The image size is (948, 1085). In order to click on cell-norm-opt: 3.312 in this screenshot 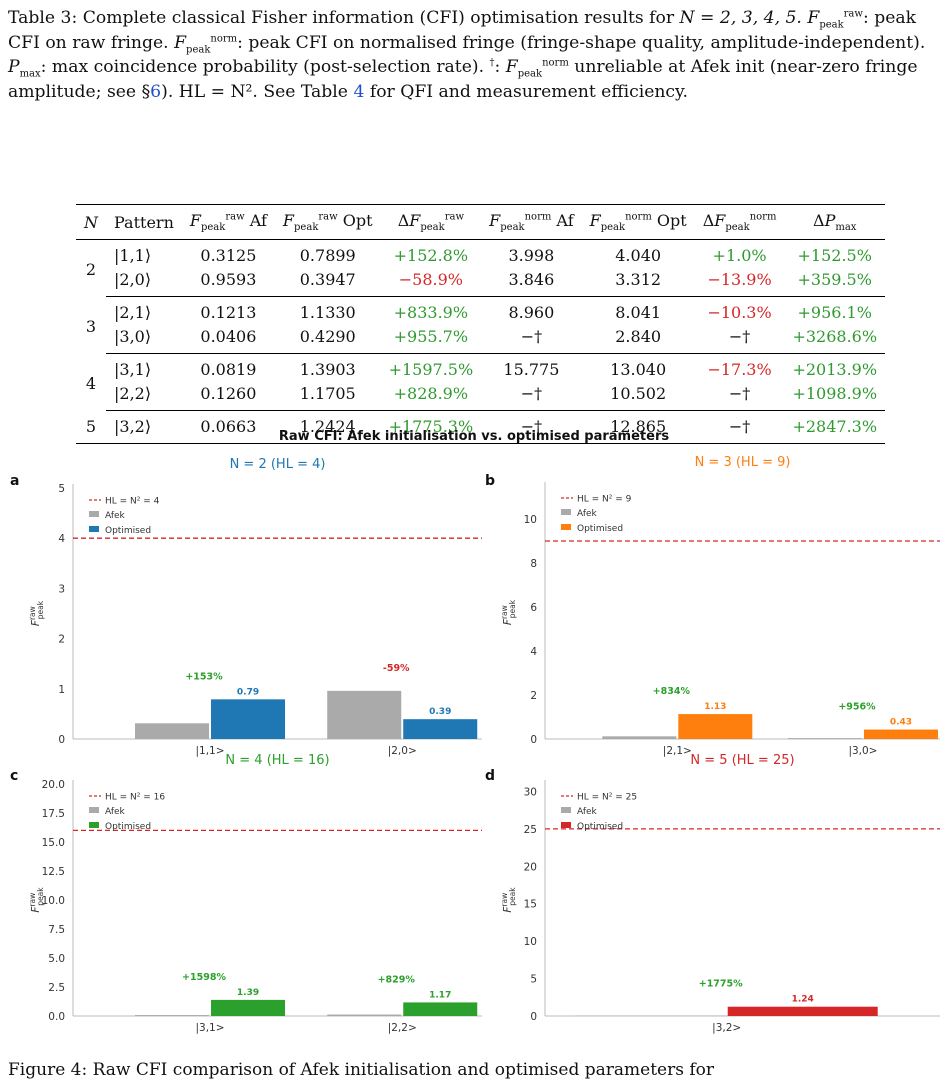, I will do `click(638, 283)`.